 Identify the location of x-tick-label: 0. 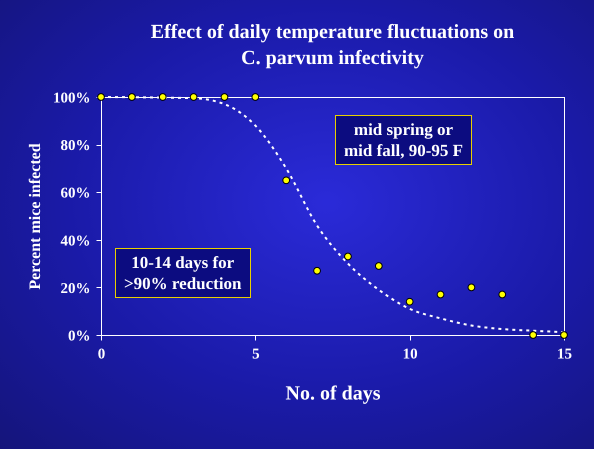
(102, 354).